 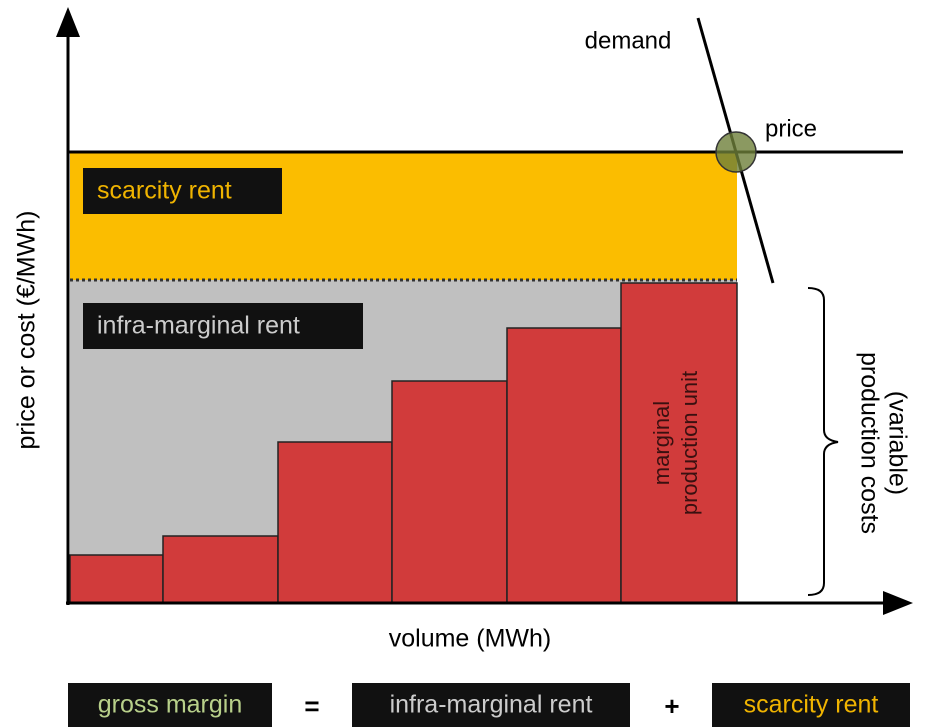 I want to click on y-axis-label: price or cost (€/MWh), so click(x=27, y=330).